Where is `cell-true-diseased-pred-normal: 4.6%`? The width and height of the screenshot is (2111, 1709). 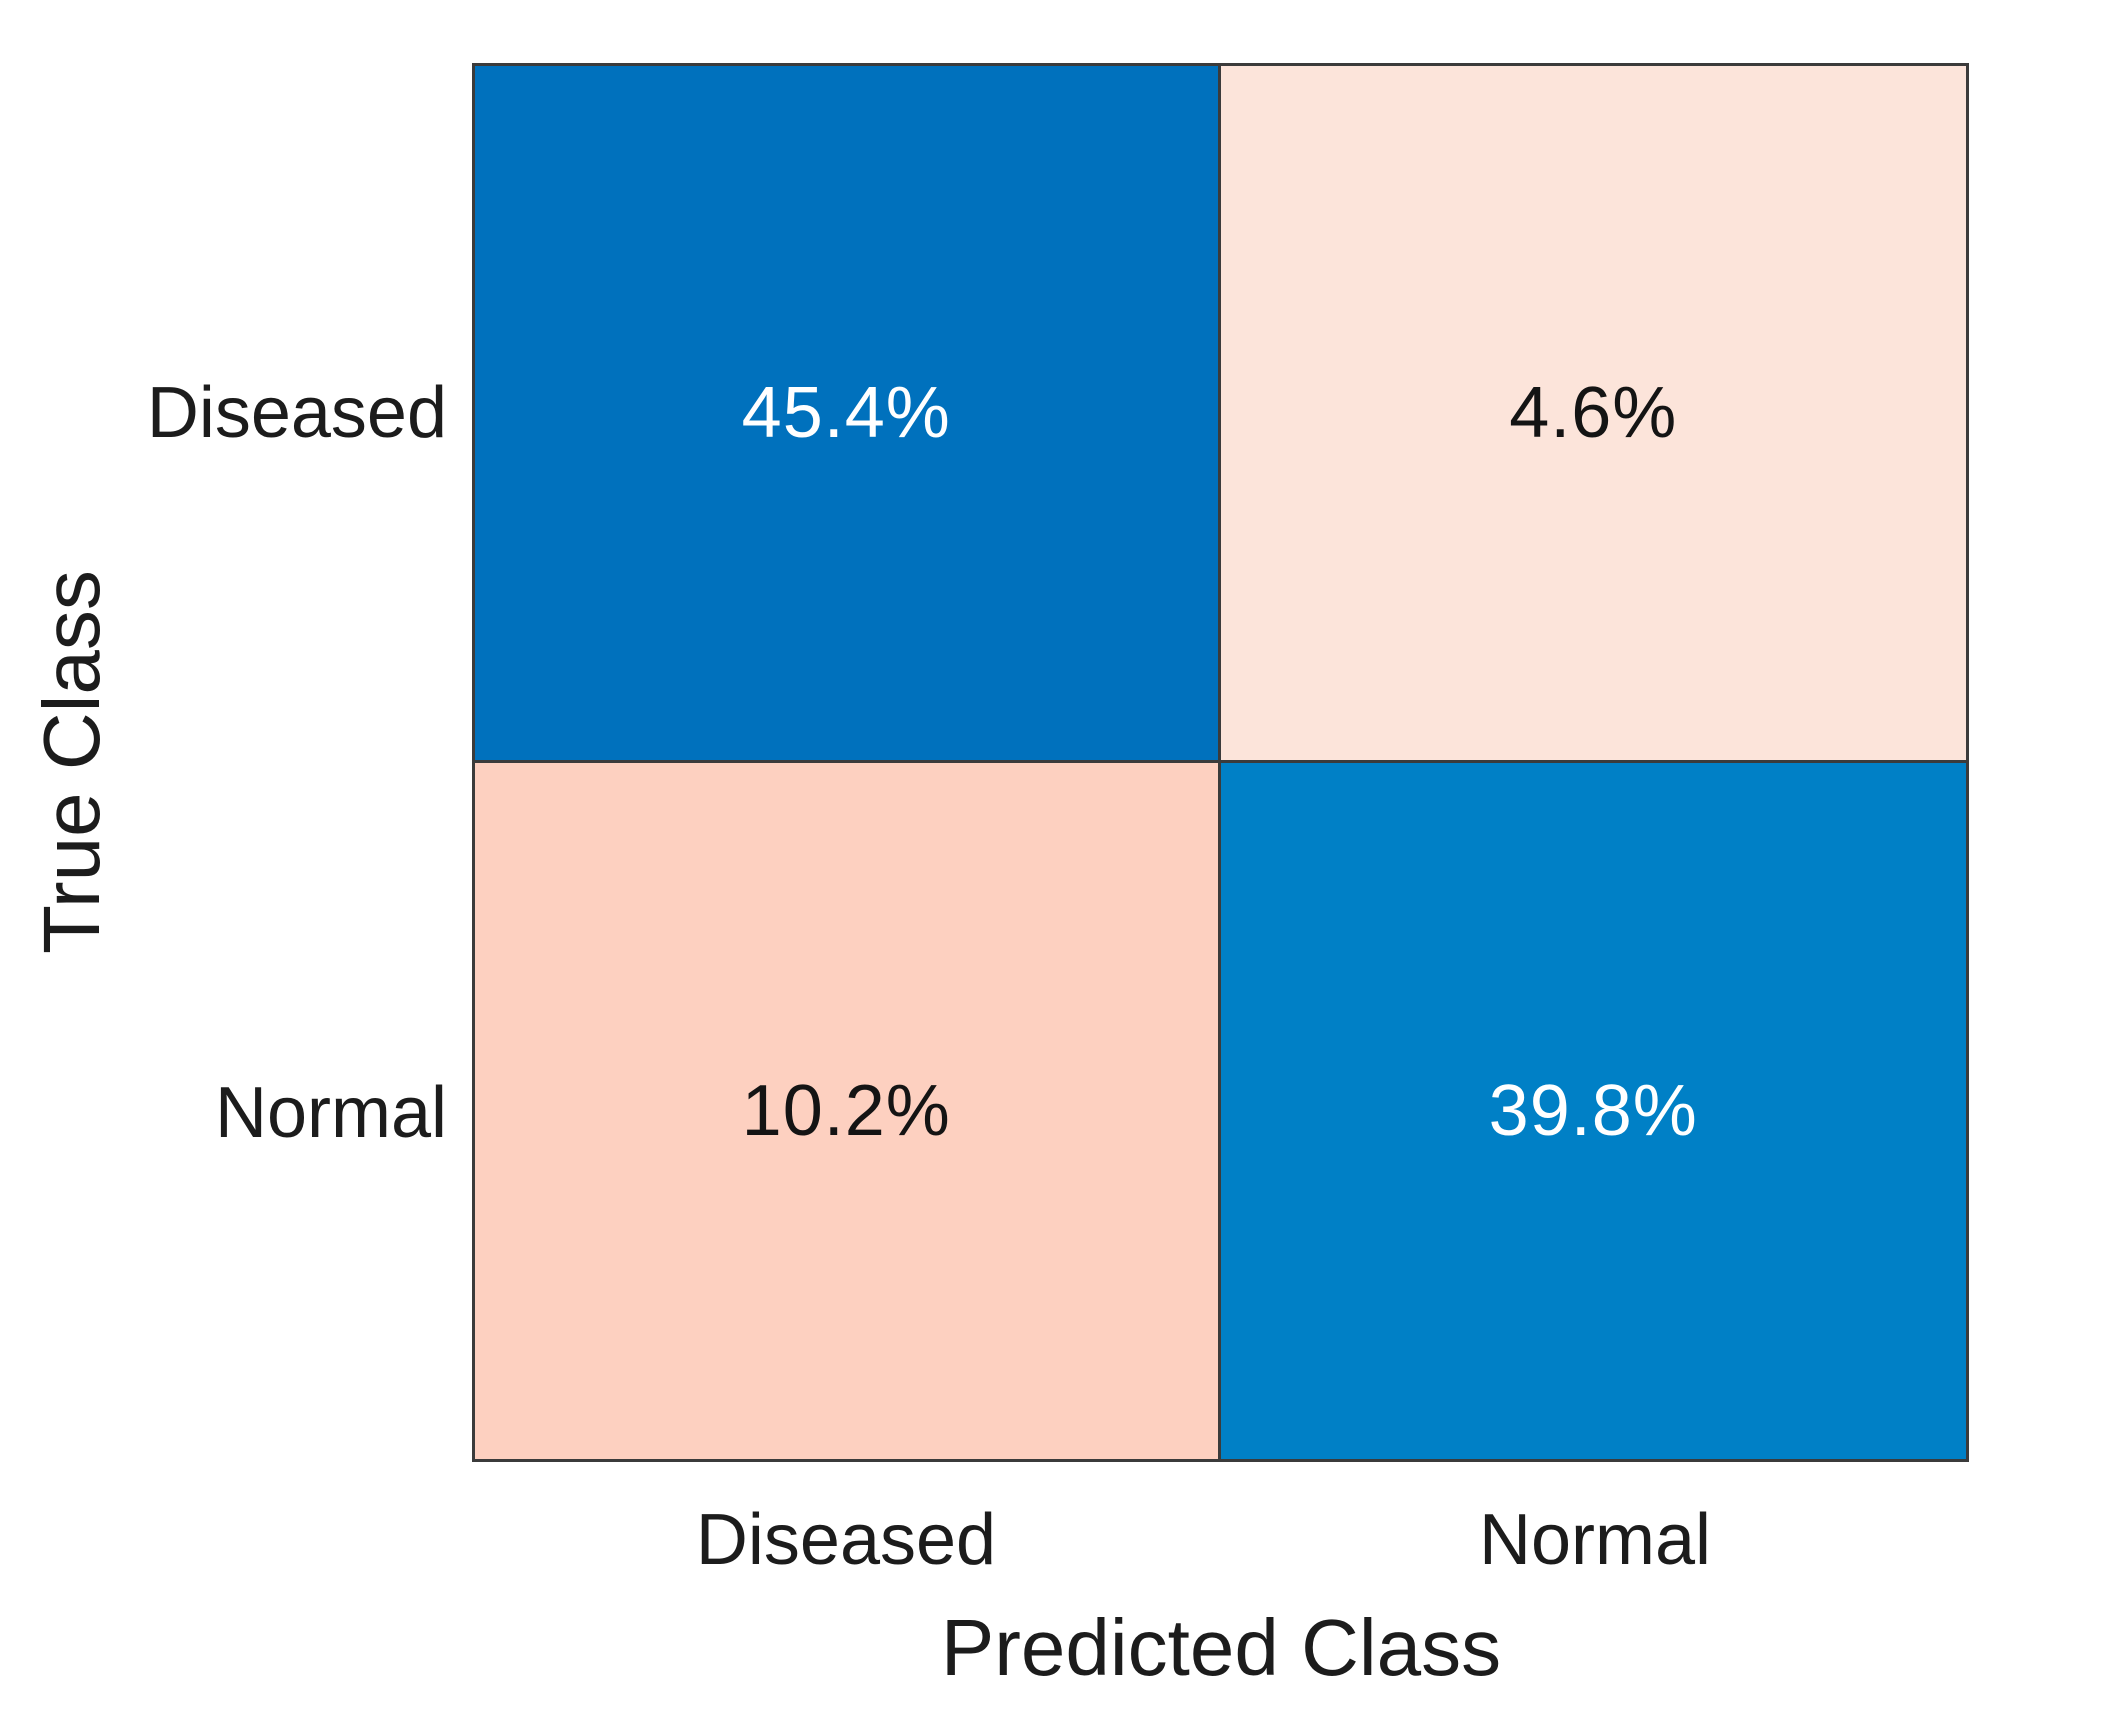
cell-true-diseased-pred-normal: 4.6% is located at coordinates (1593, 414).